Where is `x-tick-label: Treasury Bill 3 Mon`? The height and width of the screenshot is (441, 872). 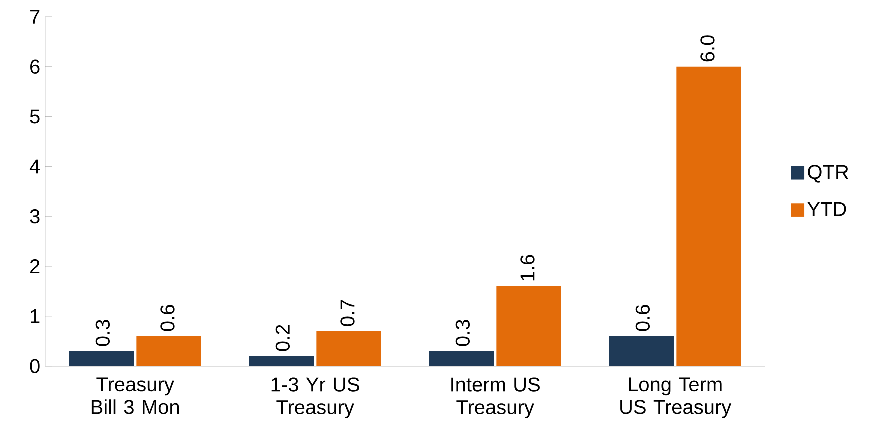 x-tick-label: Treasury Bill 3 Mon is located at coordinates (136, 396).